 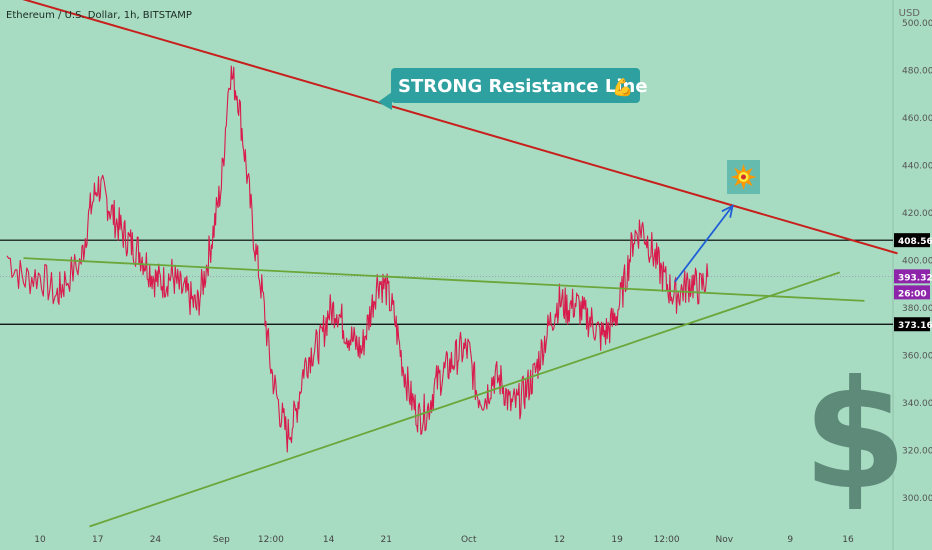 What do you see at coordinates (790, 540) in the screenshot?
I see `x-tick-label: 9` at bounding box center [790, 540].